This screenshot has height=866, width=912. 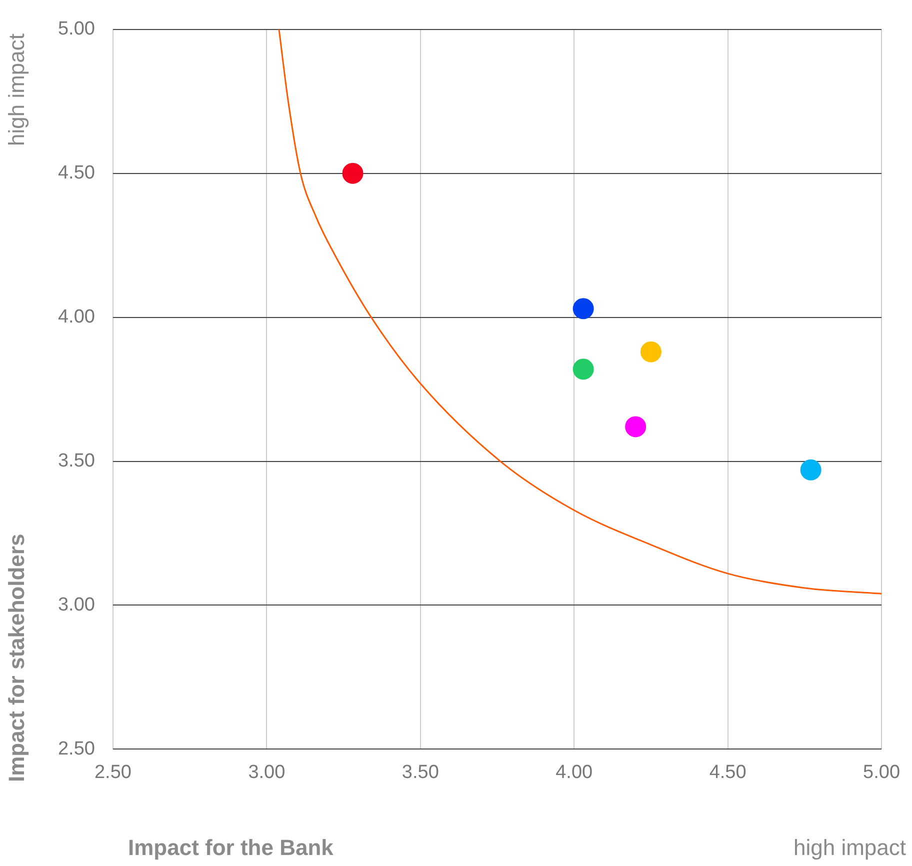 What do you see at coordinates (76, 173) in the screenshot?
I see `y-tick-label: 4.50` at bounding box center [76, 173].